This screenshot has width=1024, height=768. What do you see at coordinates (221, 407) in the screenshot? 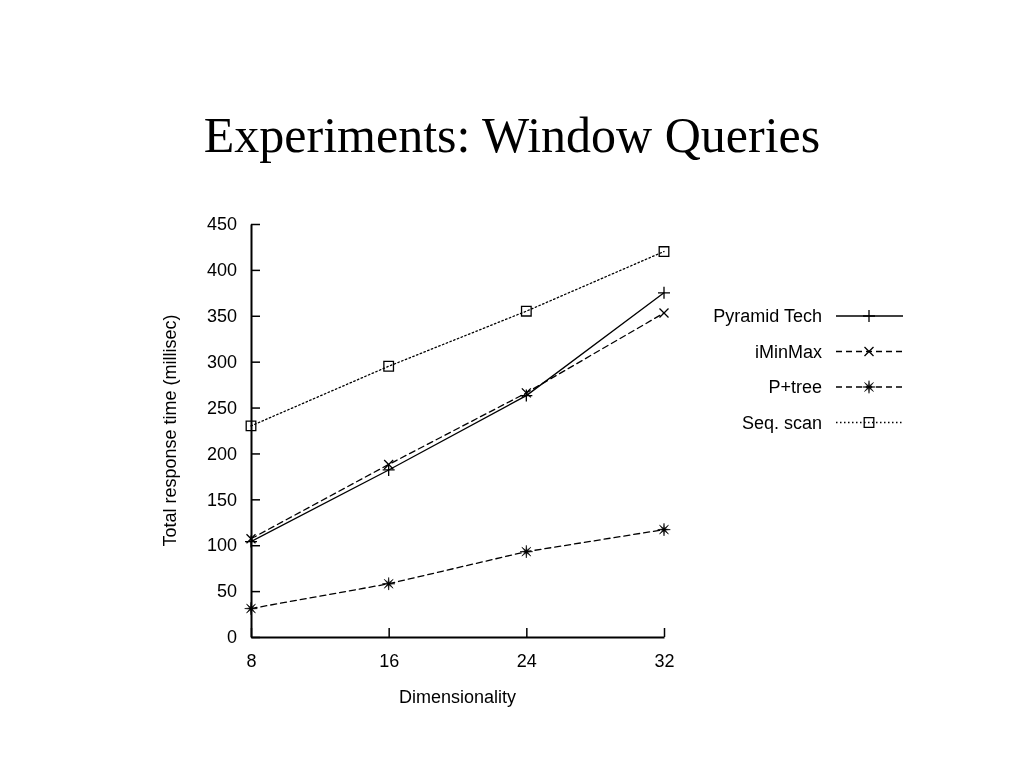
I see `y-tick-label: 250` at bounding box center [221, 407].